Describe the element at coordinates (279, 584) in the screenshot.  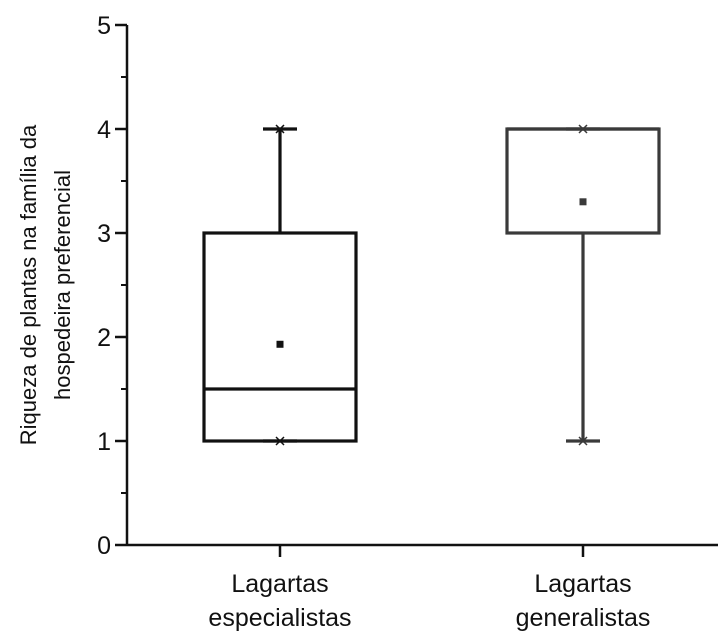
I see `x-tick-label-0-line-0: Lagartas` at that location.